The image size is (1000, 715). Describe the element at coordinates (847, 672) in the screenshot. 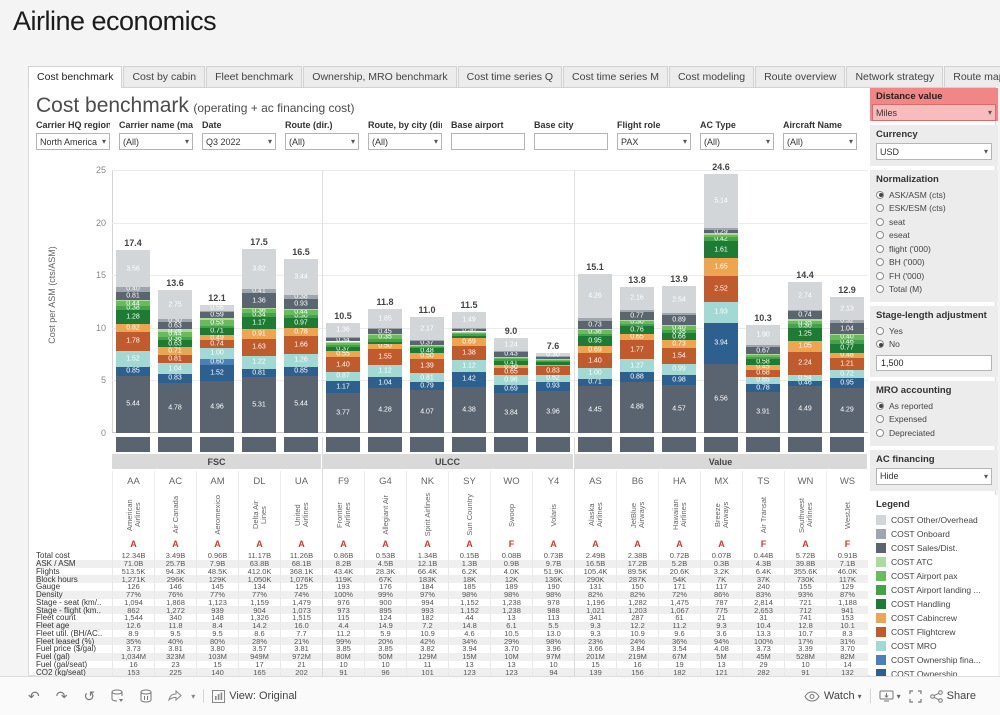

I see `table-cell: 132` at that location.